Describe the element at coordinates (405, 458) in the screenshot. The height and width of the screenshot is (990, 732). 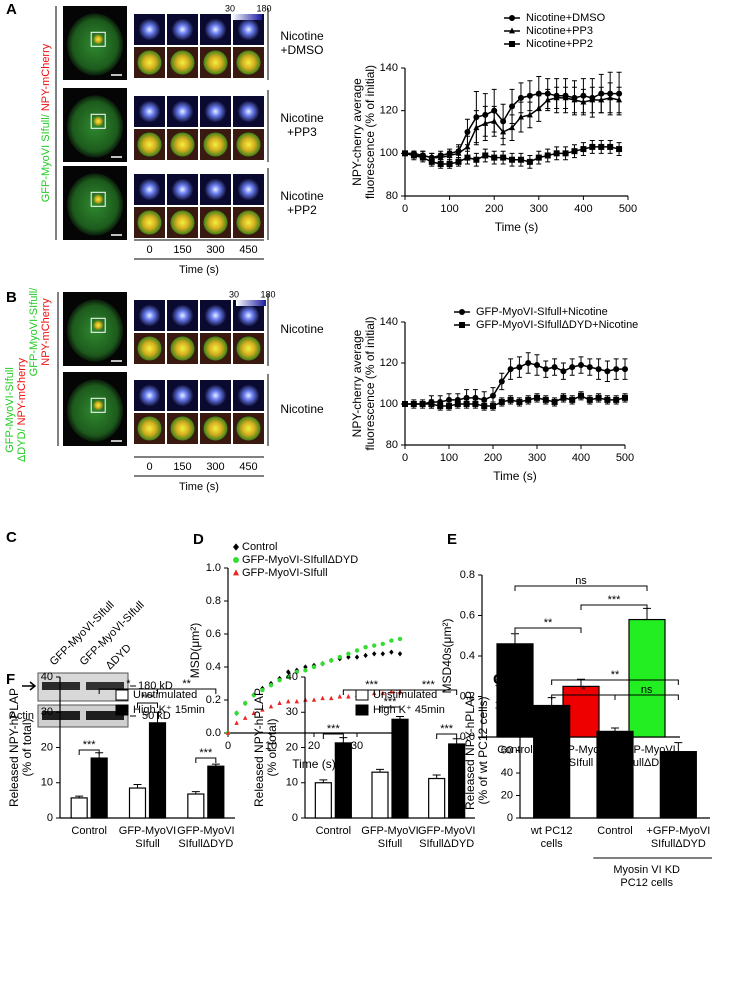
I see `x-tick-label: 0` at that location.